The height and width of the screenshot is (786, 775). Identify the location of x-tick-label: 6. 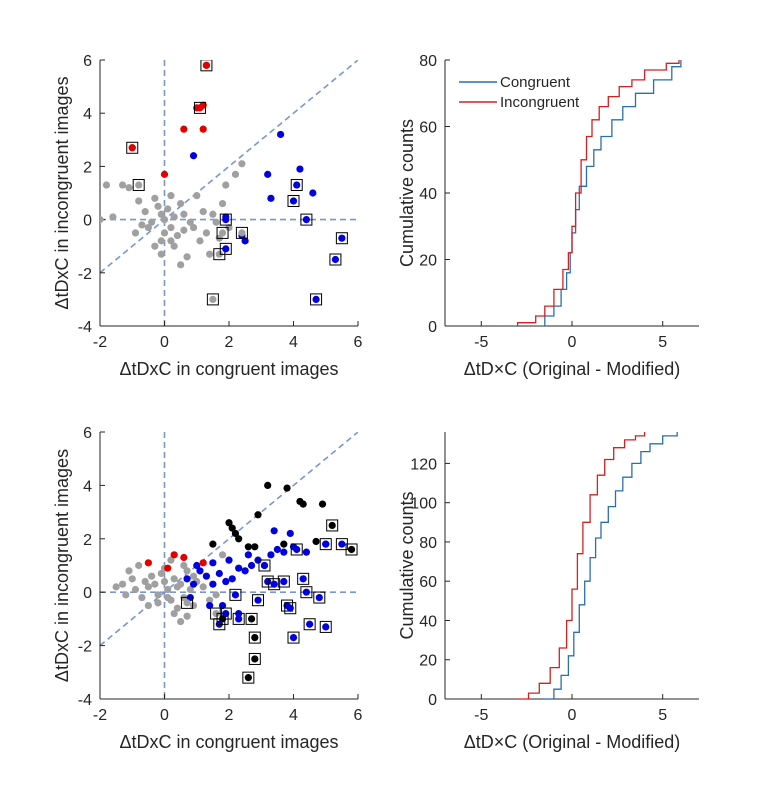
(358, 342).